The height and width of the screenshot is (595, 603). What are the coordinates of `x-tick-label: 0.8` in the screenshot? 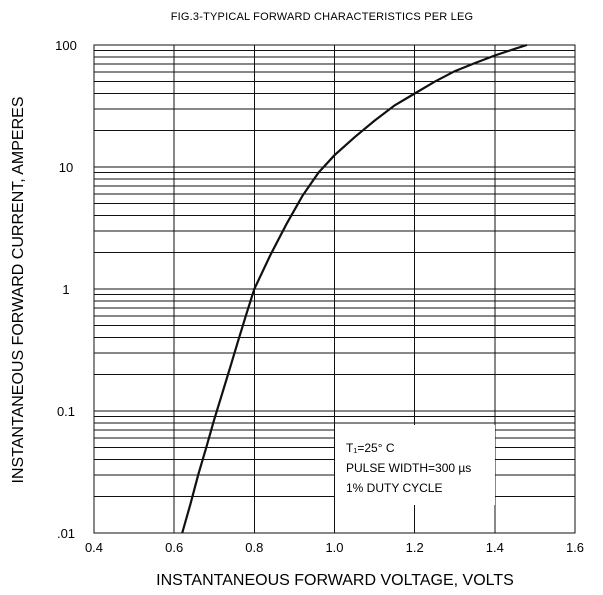 It's located at (254, 547).